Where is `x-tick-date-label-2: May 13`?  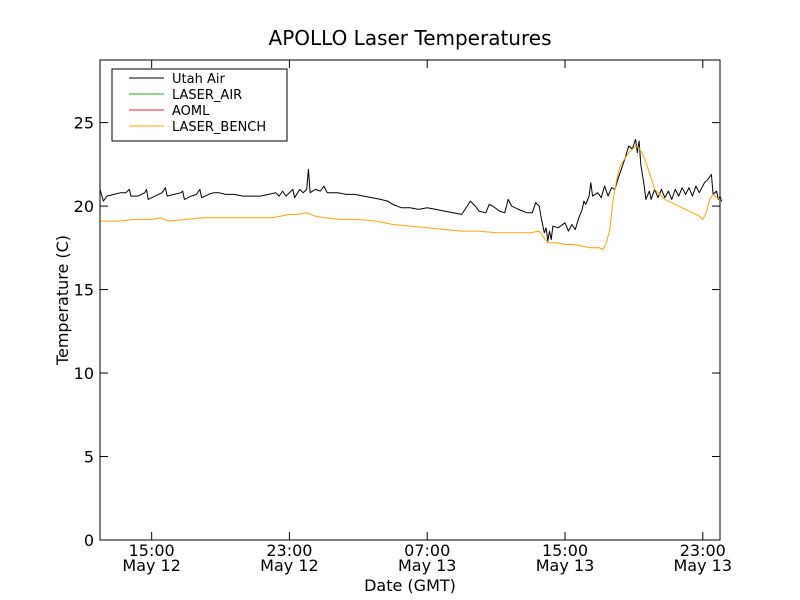
x-tick-date-label-2: May 13 is located at coordinates (427, 565).